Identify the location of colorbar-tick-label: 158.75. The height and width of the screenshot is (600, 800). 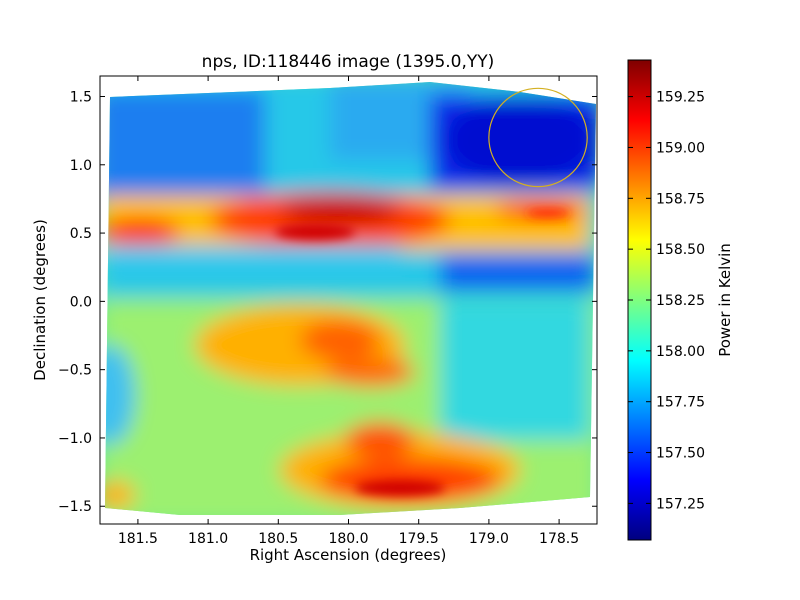
(680, 199).